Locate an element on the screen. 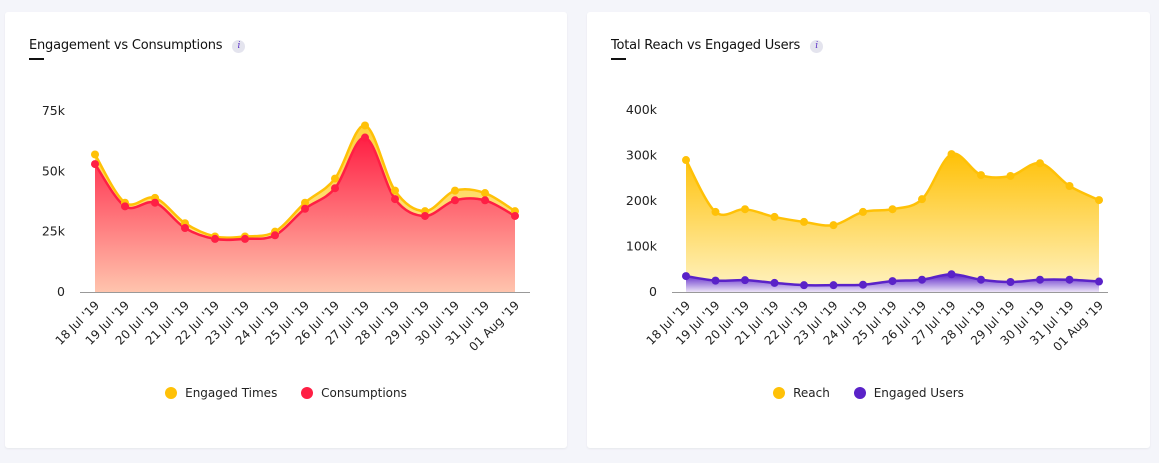 The width and height of the screenshot is (1159, 463). y-tick-label: 75k is located at coordinates (54, 110).